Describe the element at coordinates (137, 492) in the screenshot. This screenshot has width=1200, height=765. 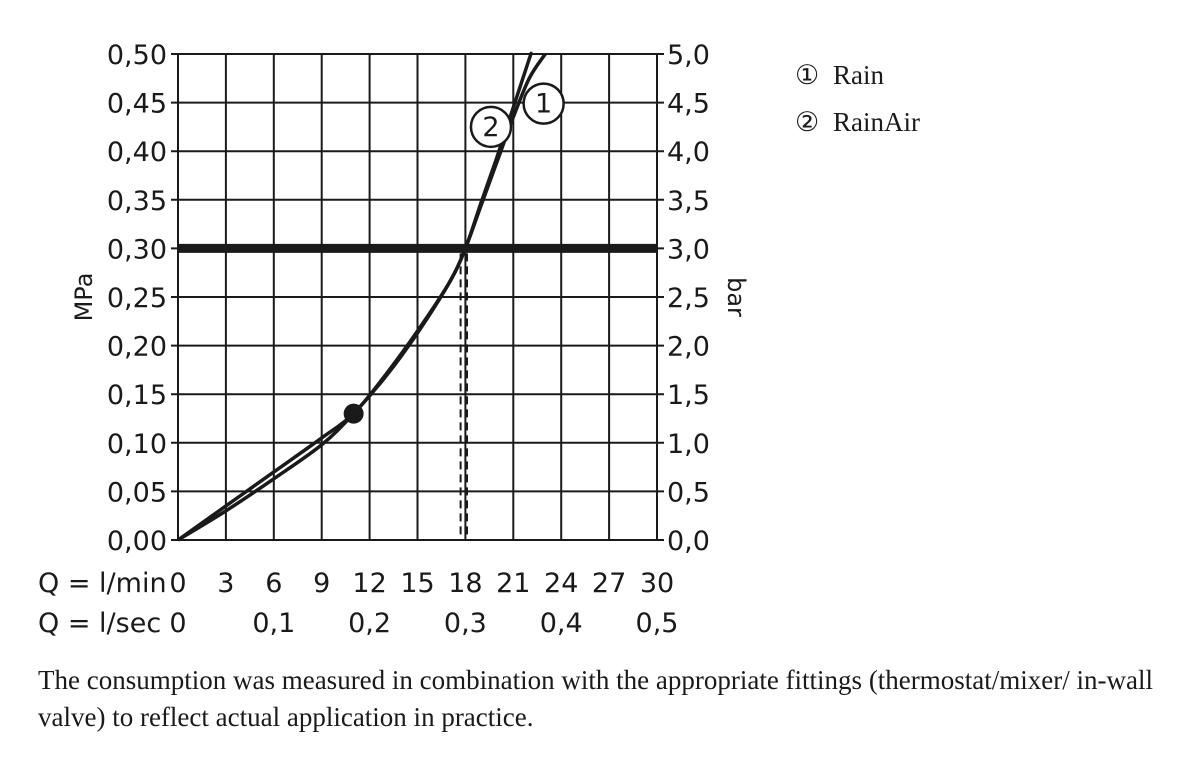
I see `y-tick-label-left: 0,05` at that location.